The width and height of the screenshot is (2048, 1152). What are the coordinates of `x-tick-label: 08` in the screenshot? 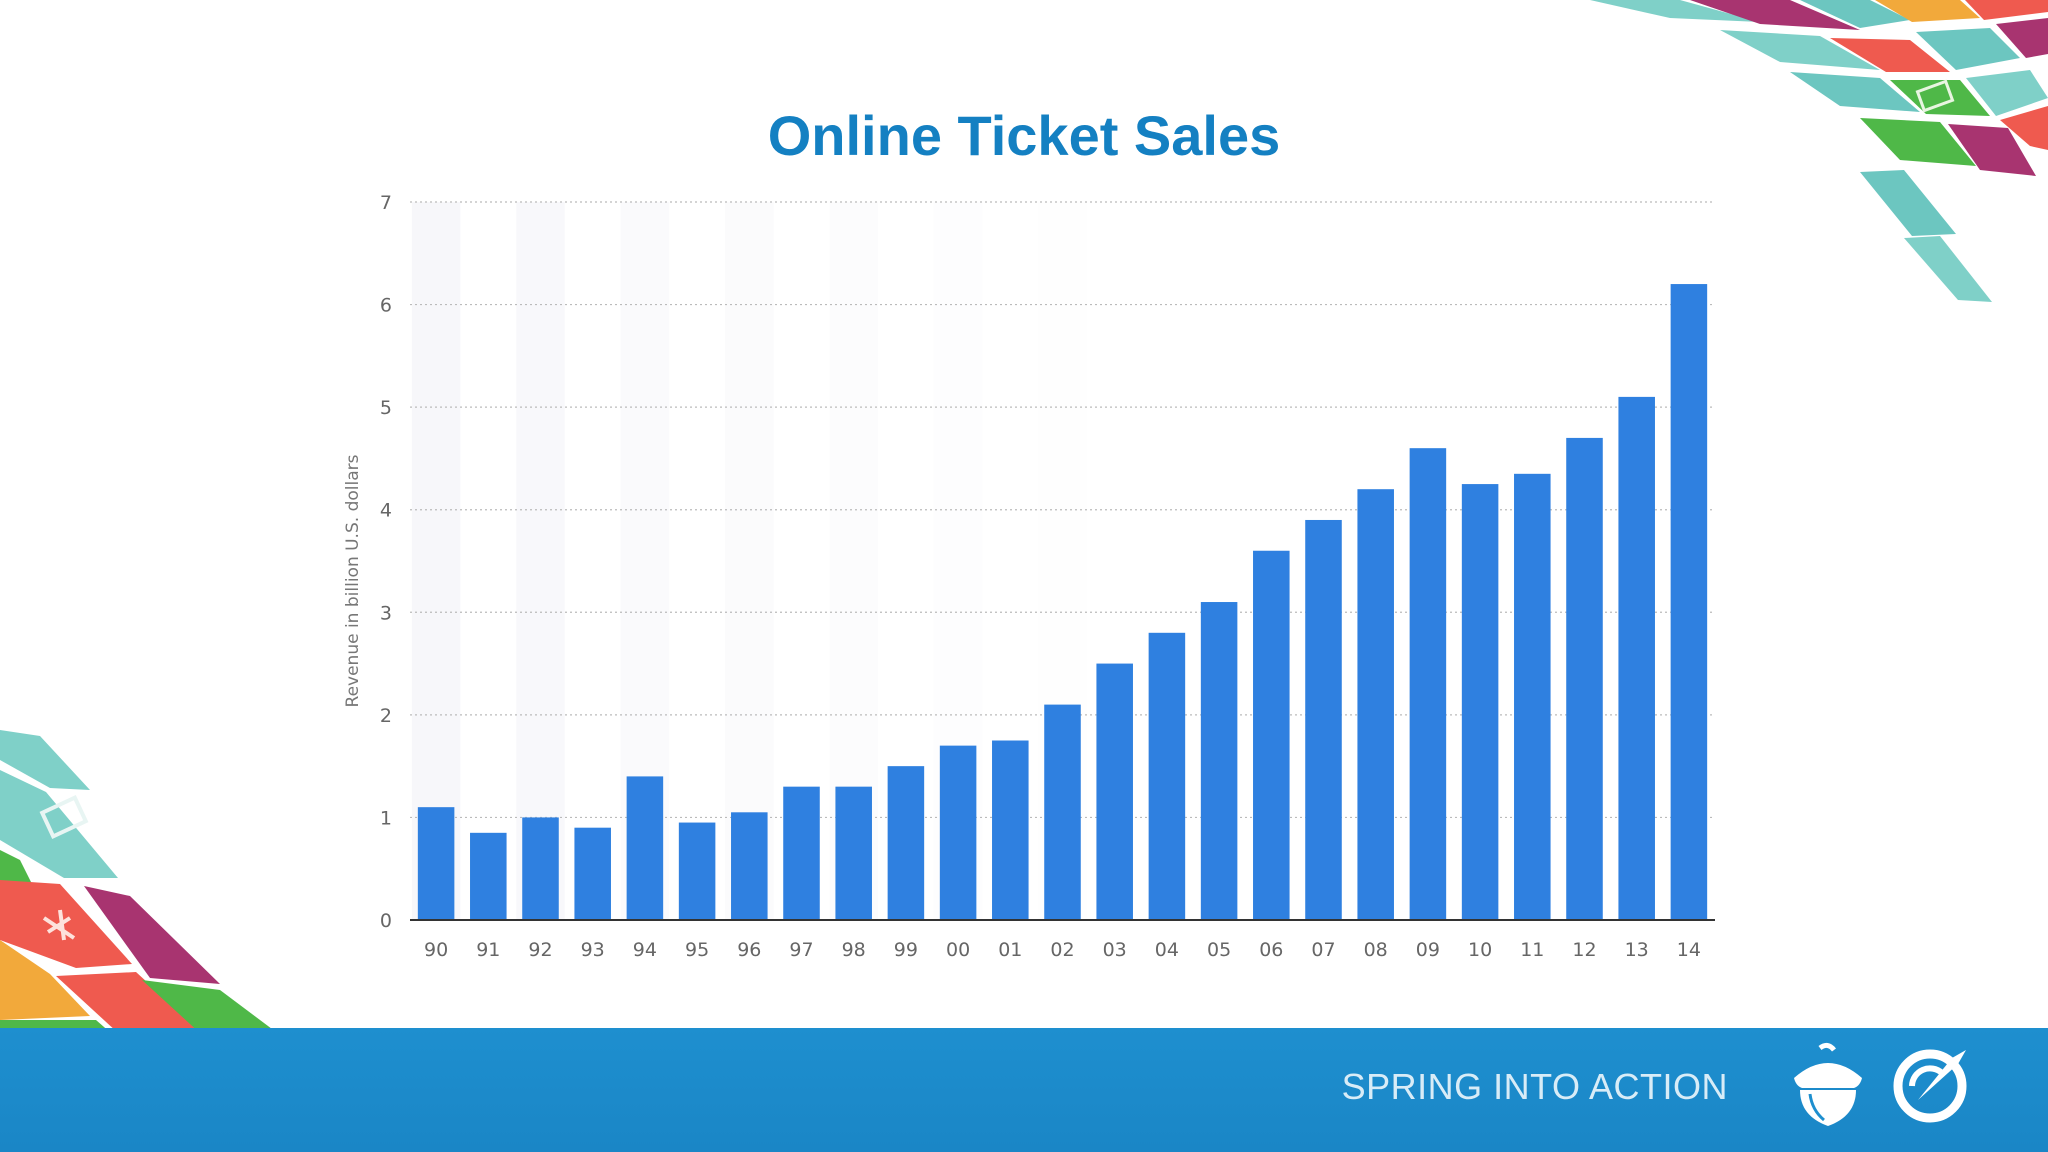 It's located at (1376, 950).